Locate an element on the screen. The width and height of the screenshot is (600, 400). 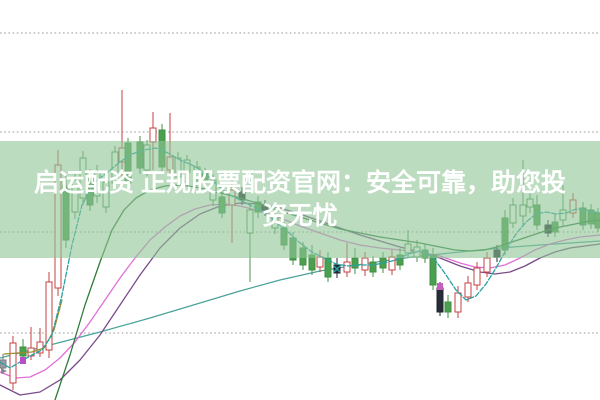
candle-body-dark-solid is located at coordinates (440, 300).